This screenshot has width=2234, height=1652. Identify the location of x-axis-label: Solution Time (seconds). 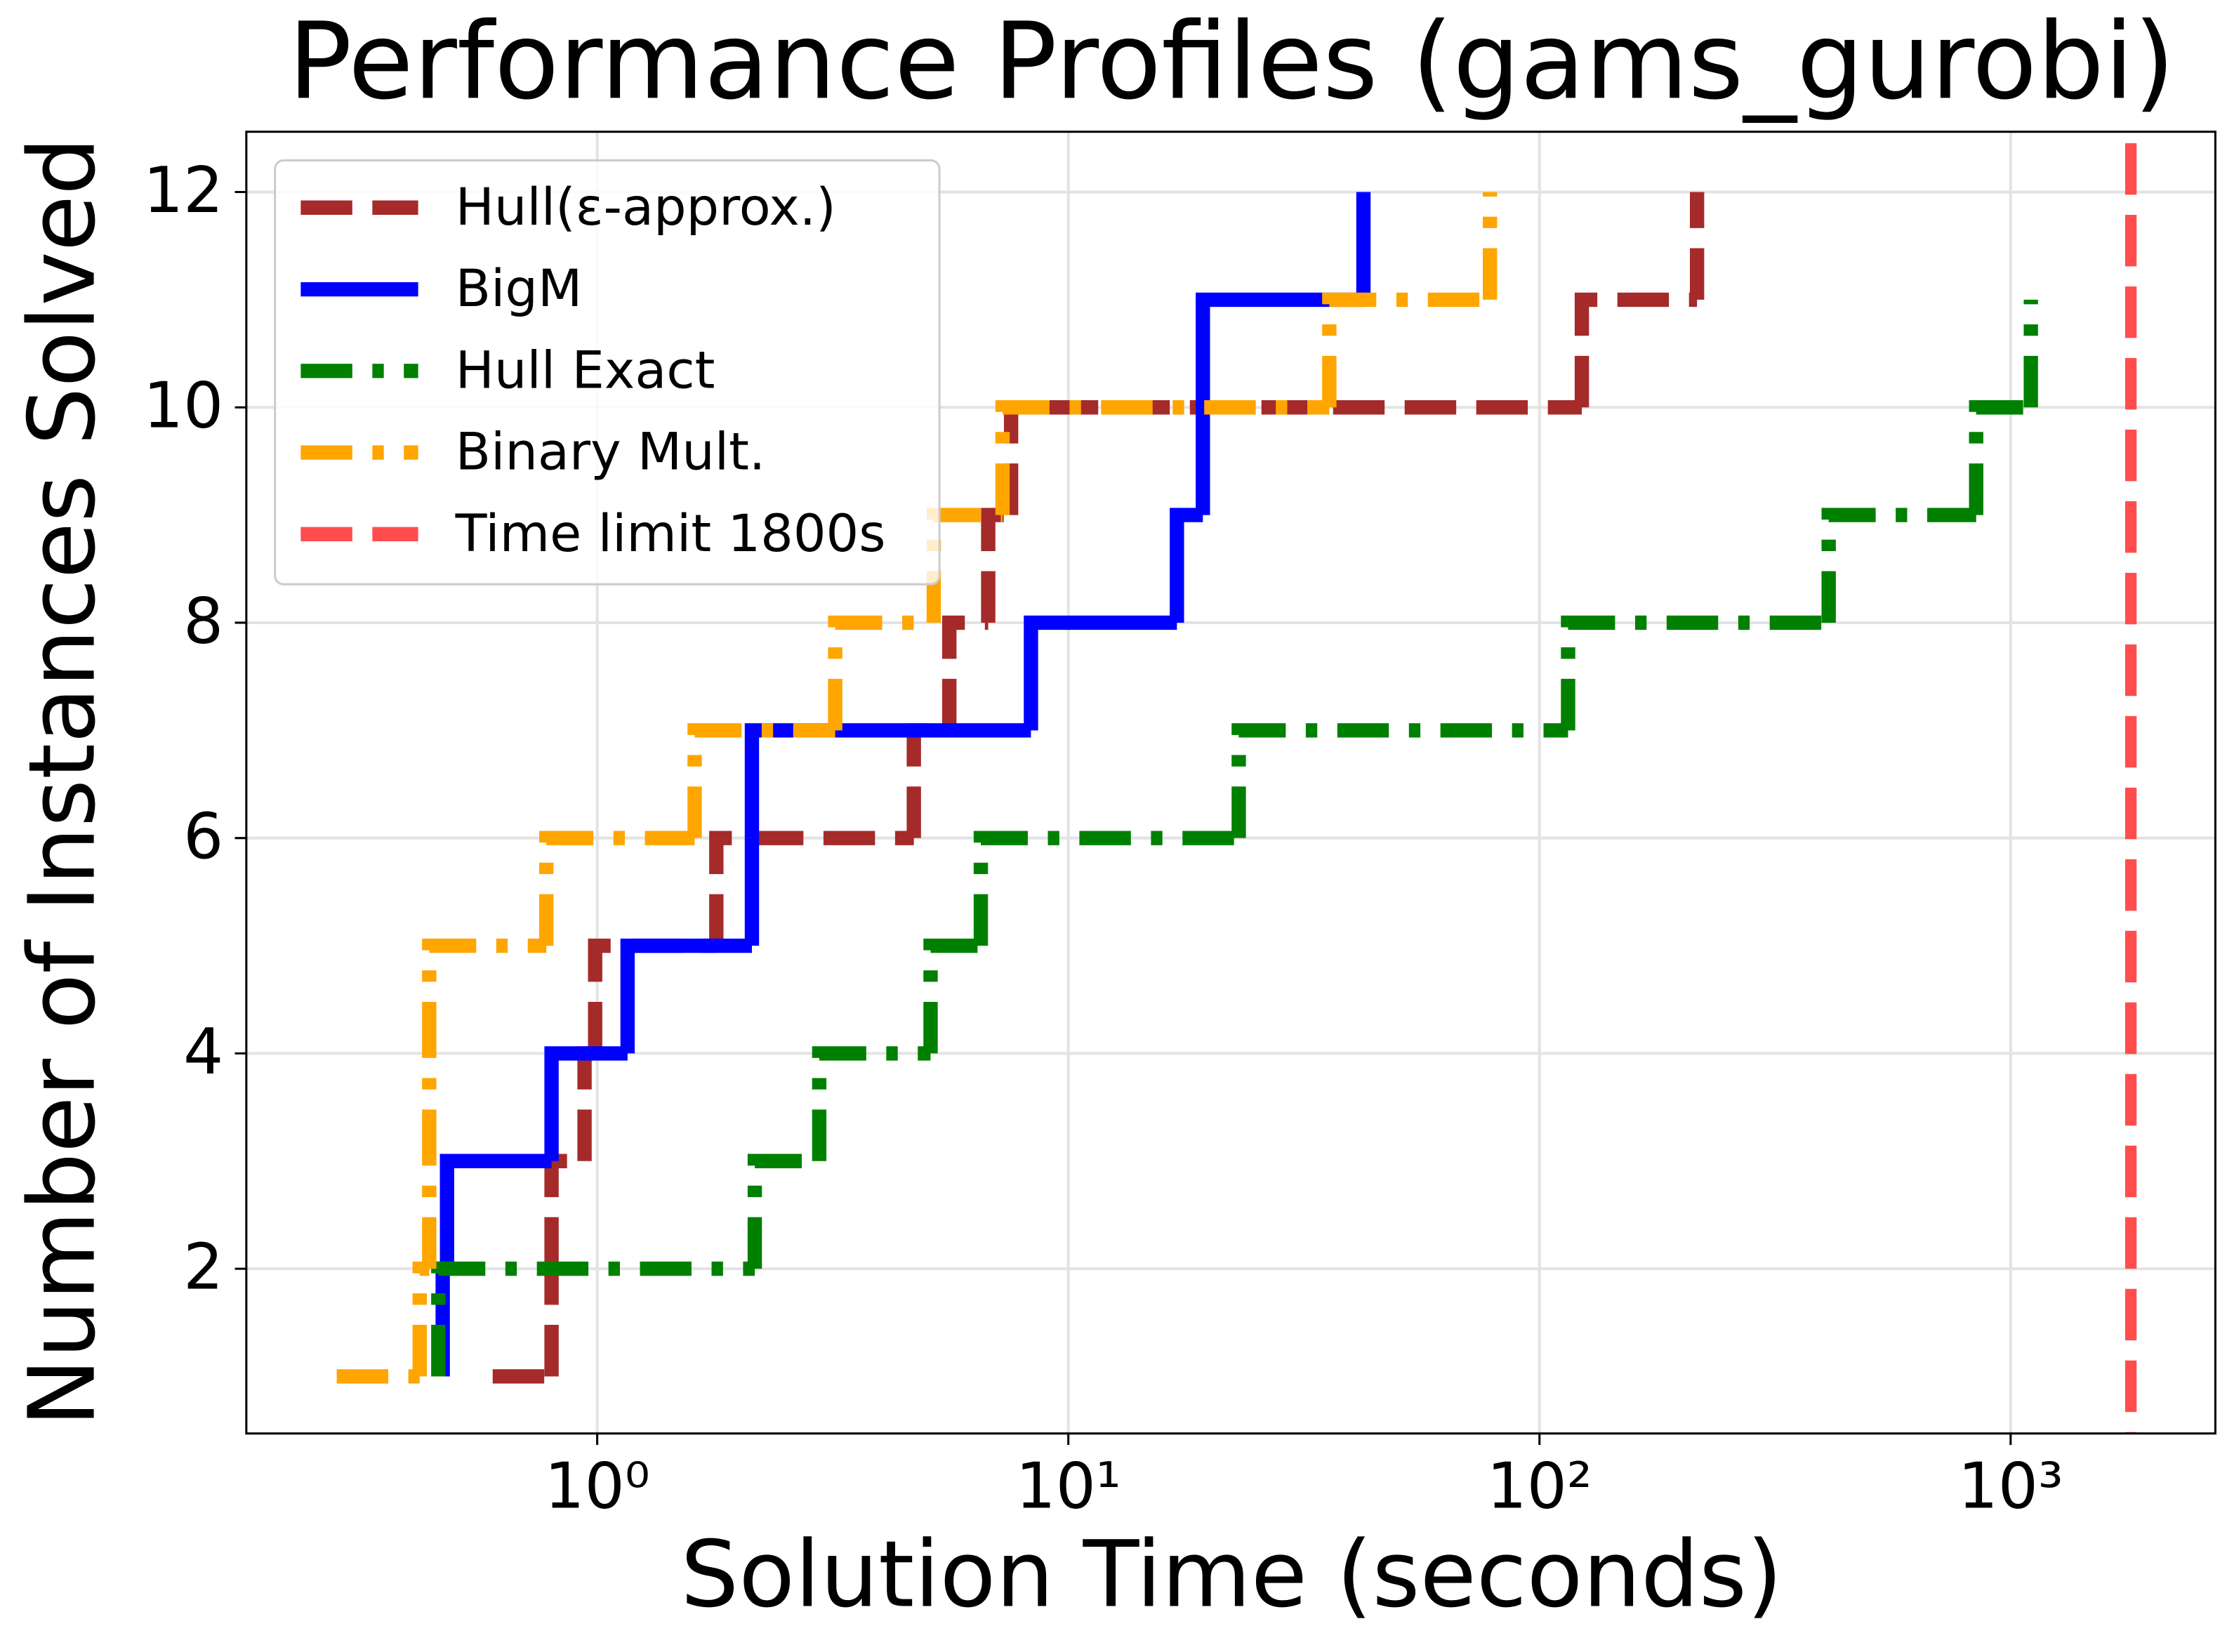
(1231, 1574).